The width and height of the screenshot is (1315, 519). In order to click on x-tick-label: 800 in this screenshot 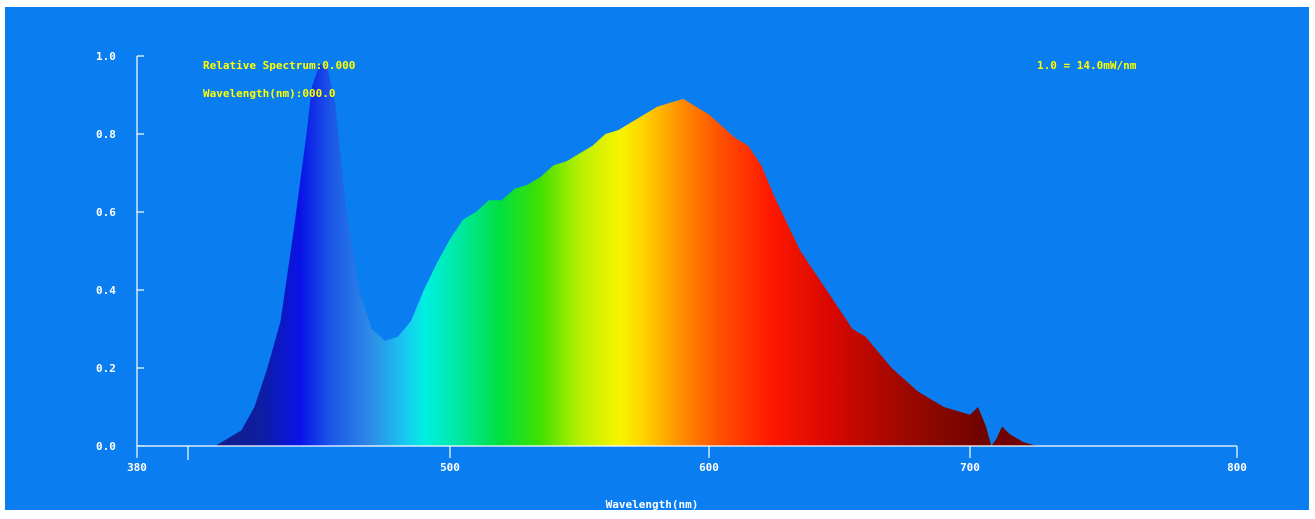, I will do `click(1237, 467)`.